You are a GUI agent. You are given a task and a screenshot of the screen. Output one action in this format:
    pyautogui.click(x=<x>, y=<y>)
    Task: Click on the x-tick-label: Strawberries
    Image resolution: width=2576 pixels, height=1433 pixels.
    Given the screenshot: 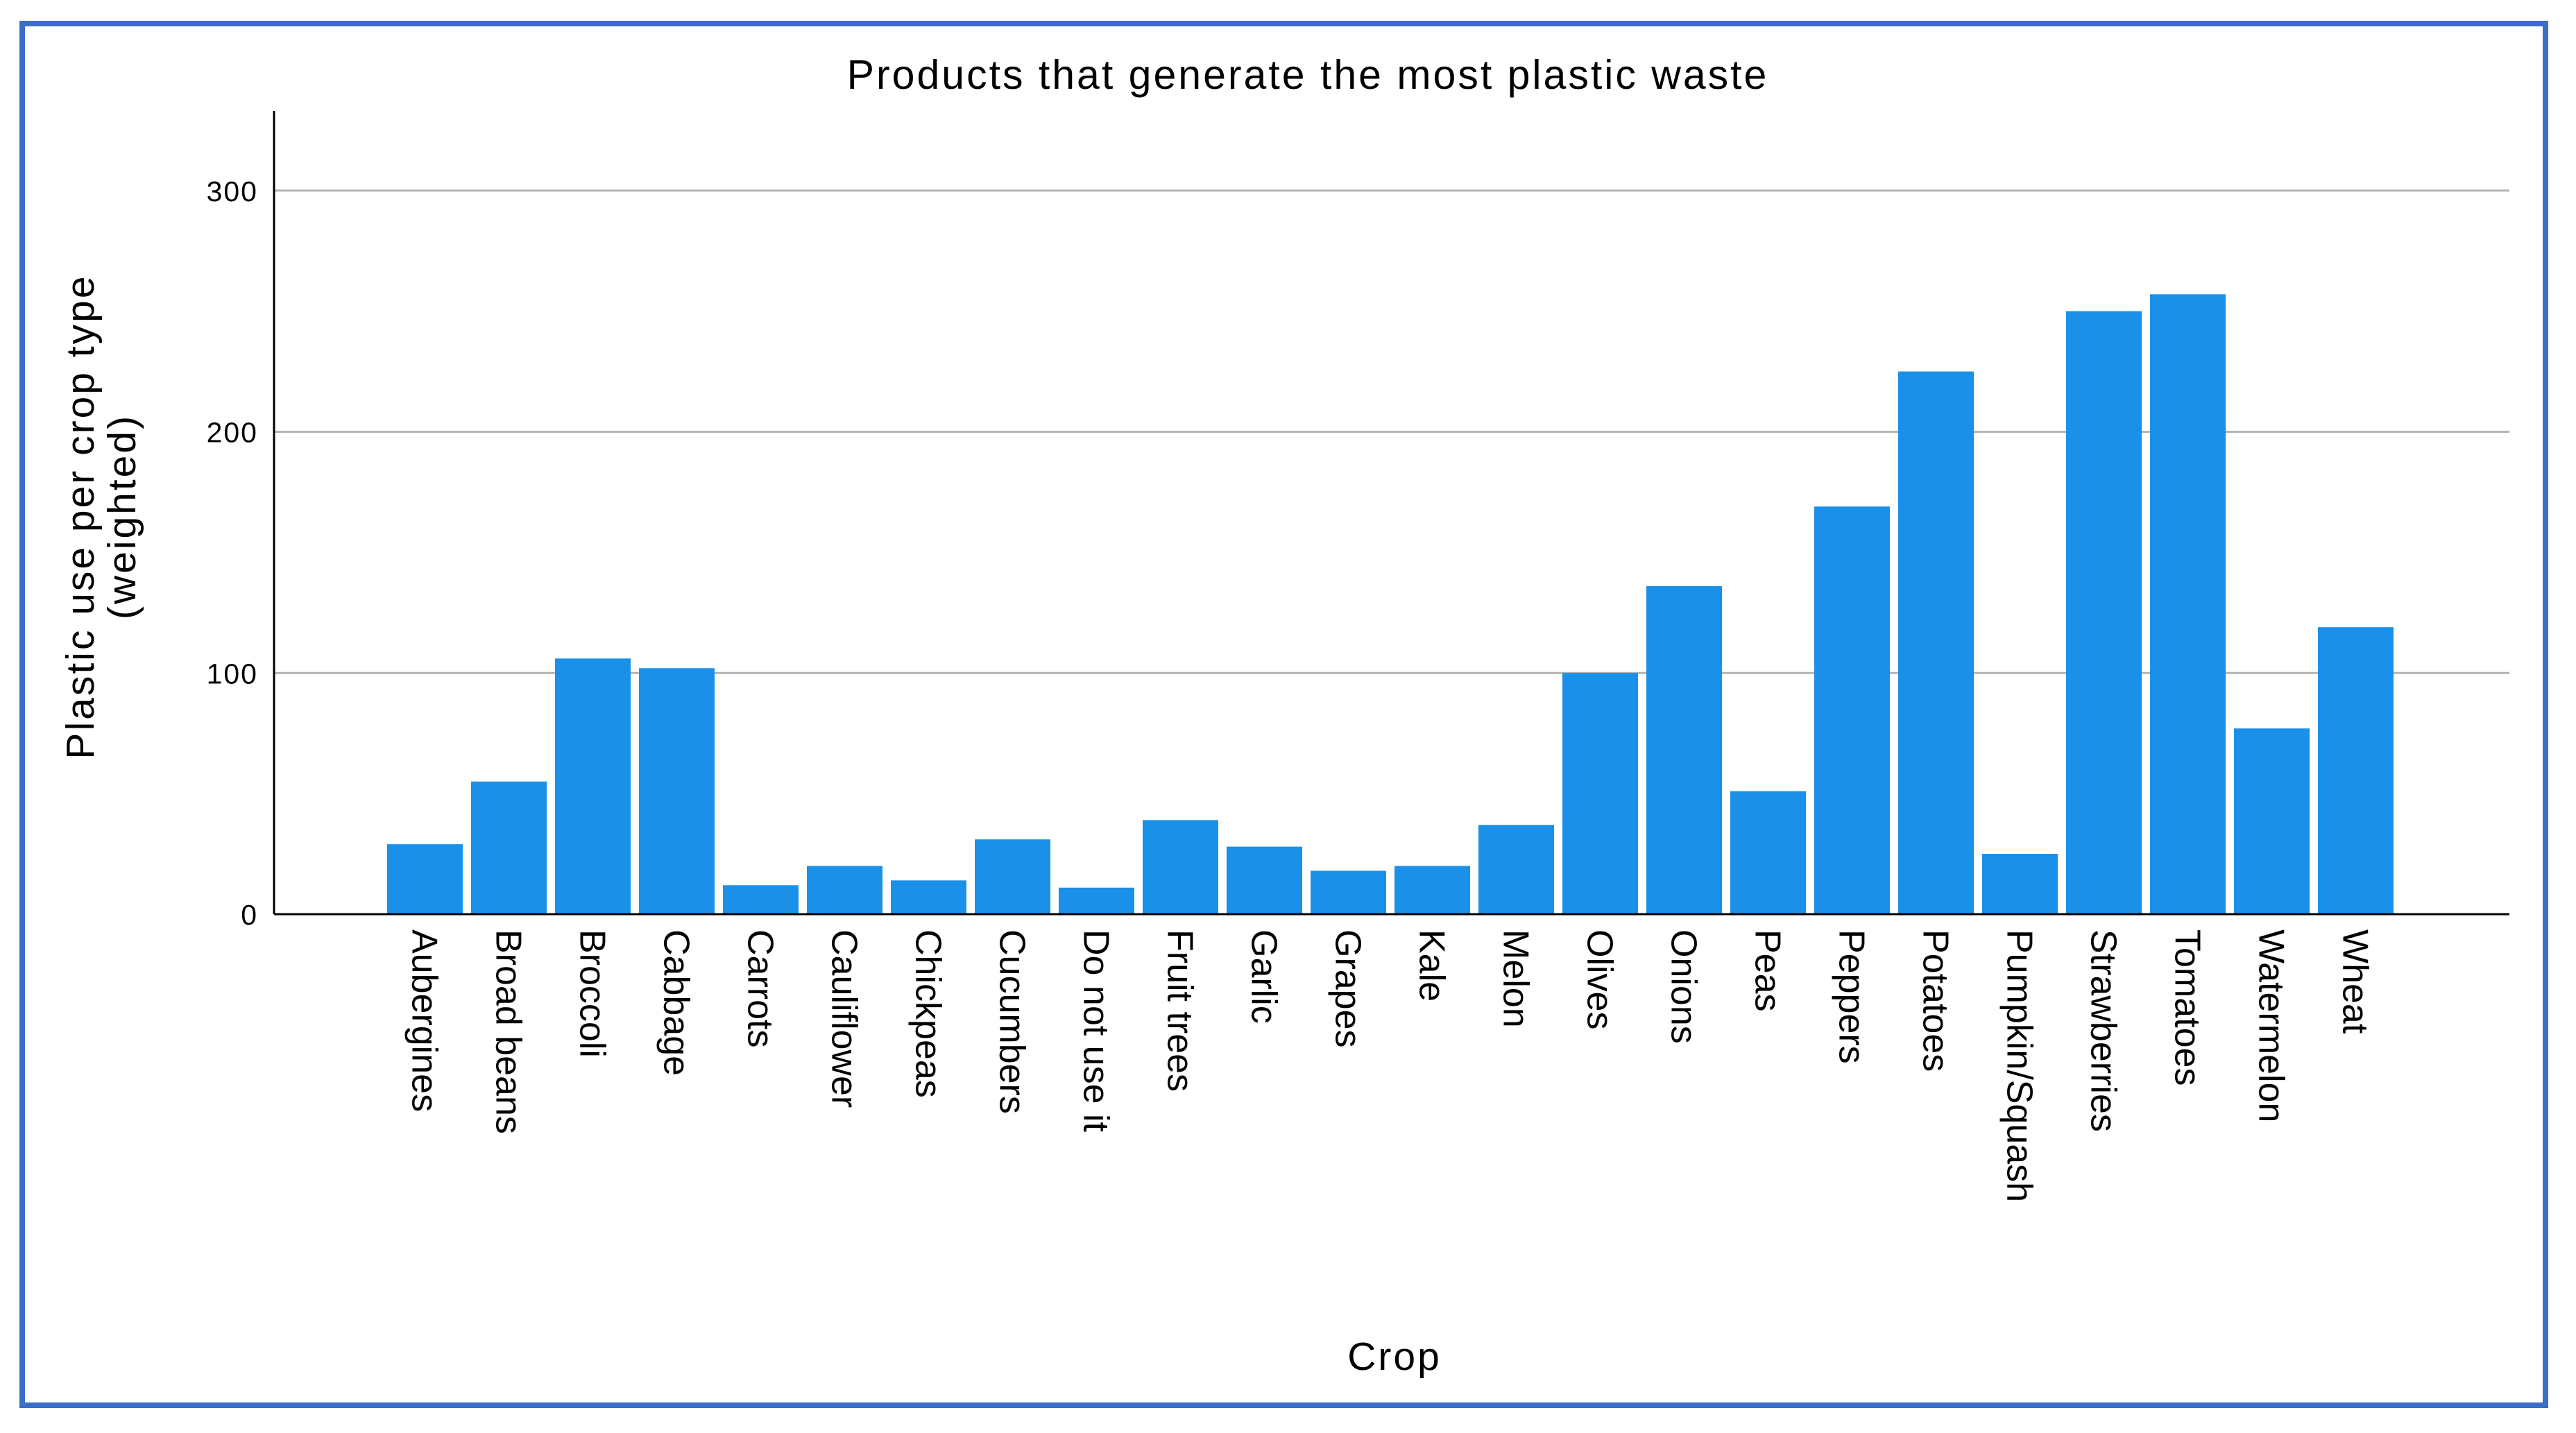 What is the action you would take?
    pyautogui.click(x=2103, y=1030)
    